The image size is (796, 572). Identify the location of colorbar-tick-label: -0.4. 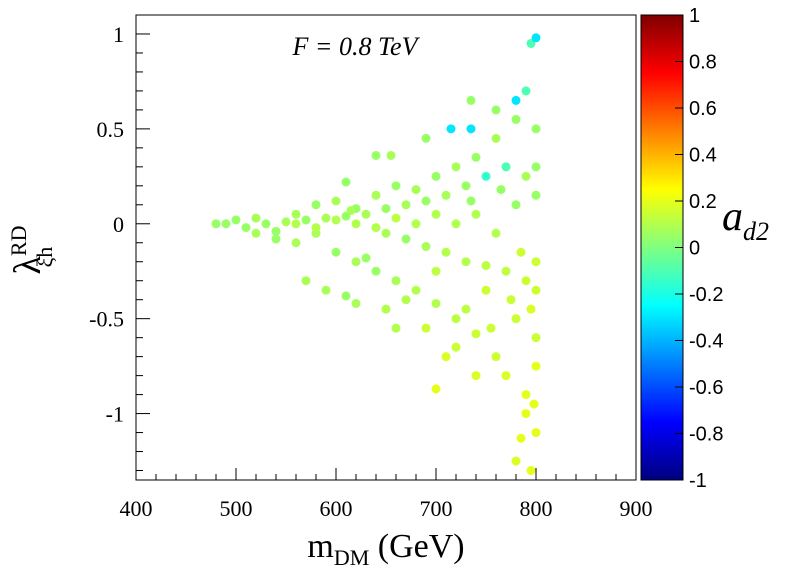
(706, 342).